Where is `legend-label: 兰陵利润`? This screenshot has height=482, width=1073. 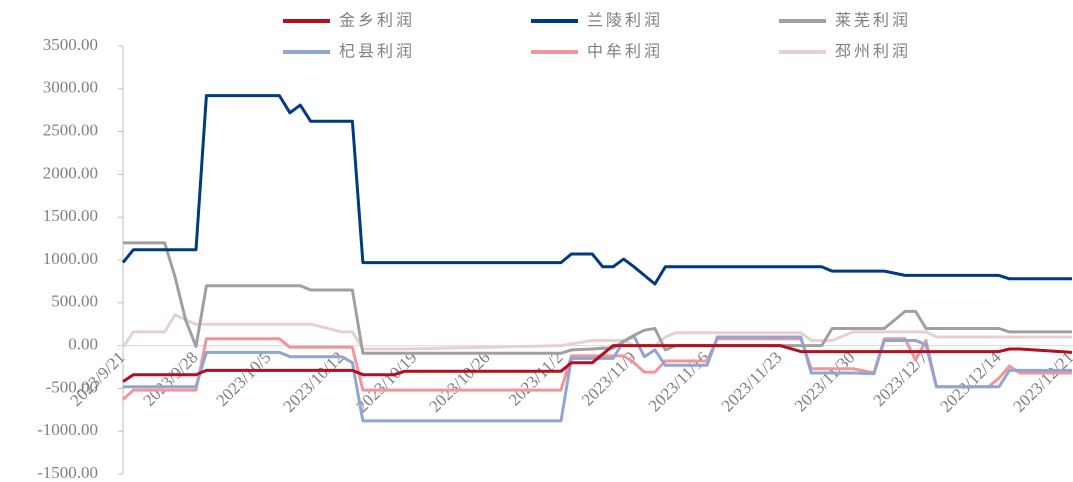
legend-label: 兰陵利润 is located at coordinates (625, 20).